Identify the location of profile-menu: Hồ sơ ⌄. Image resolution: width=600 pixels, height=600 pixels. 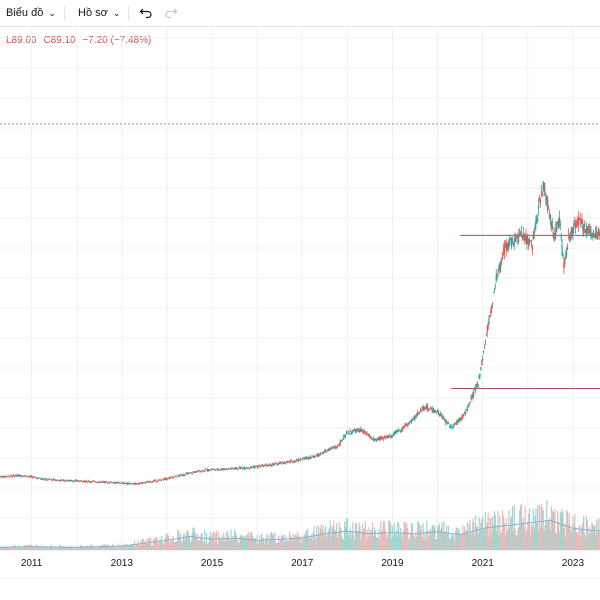
(99, 13).